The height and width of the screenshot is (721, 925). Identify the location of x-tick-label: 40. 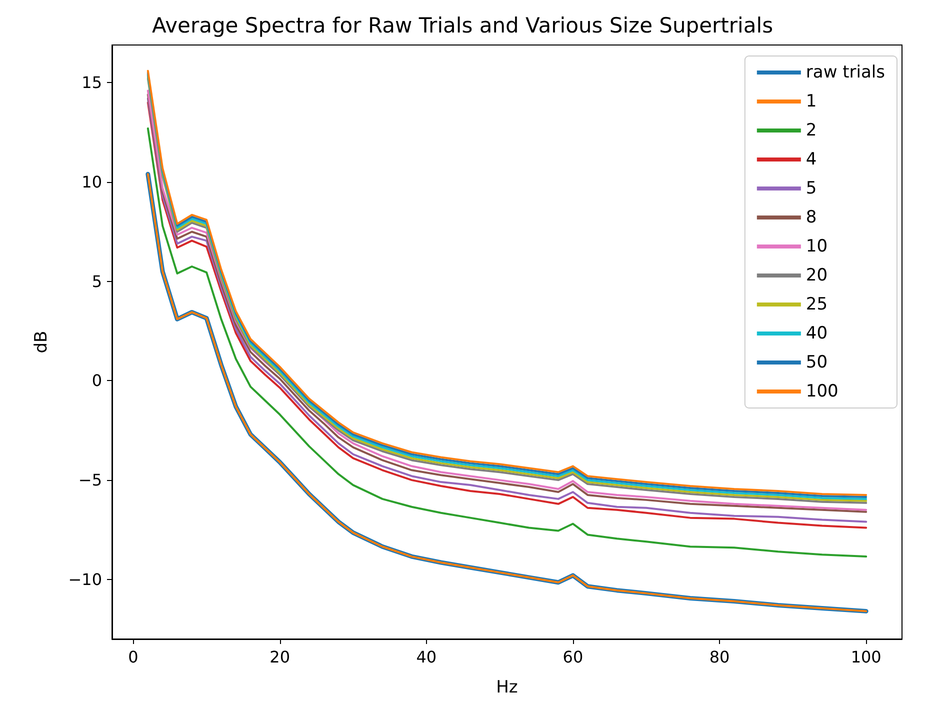
(426, 657).